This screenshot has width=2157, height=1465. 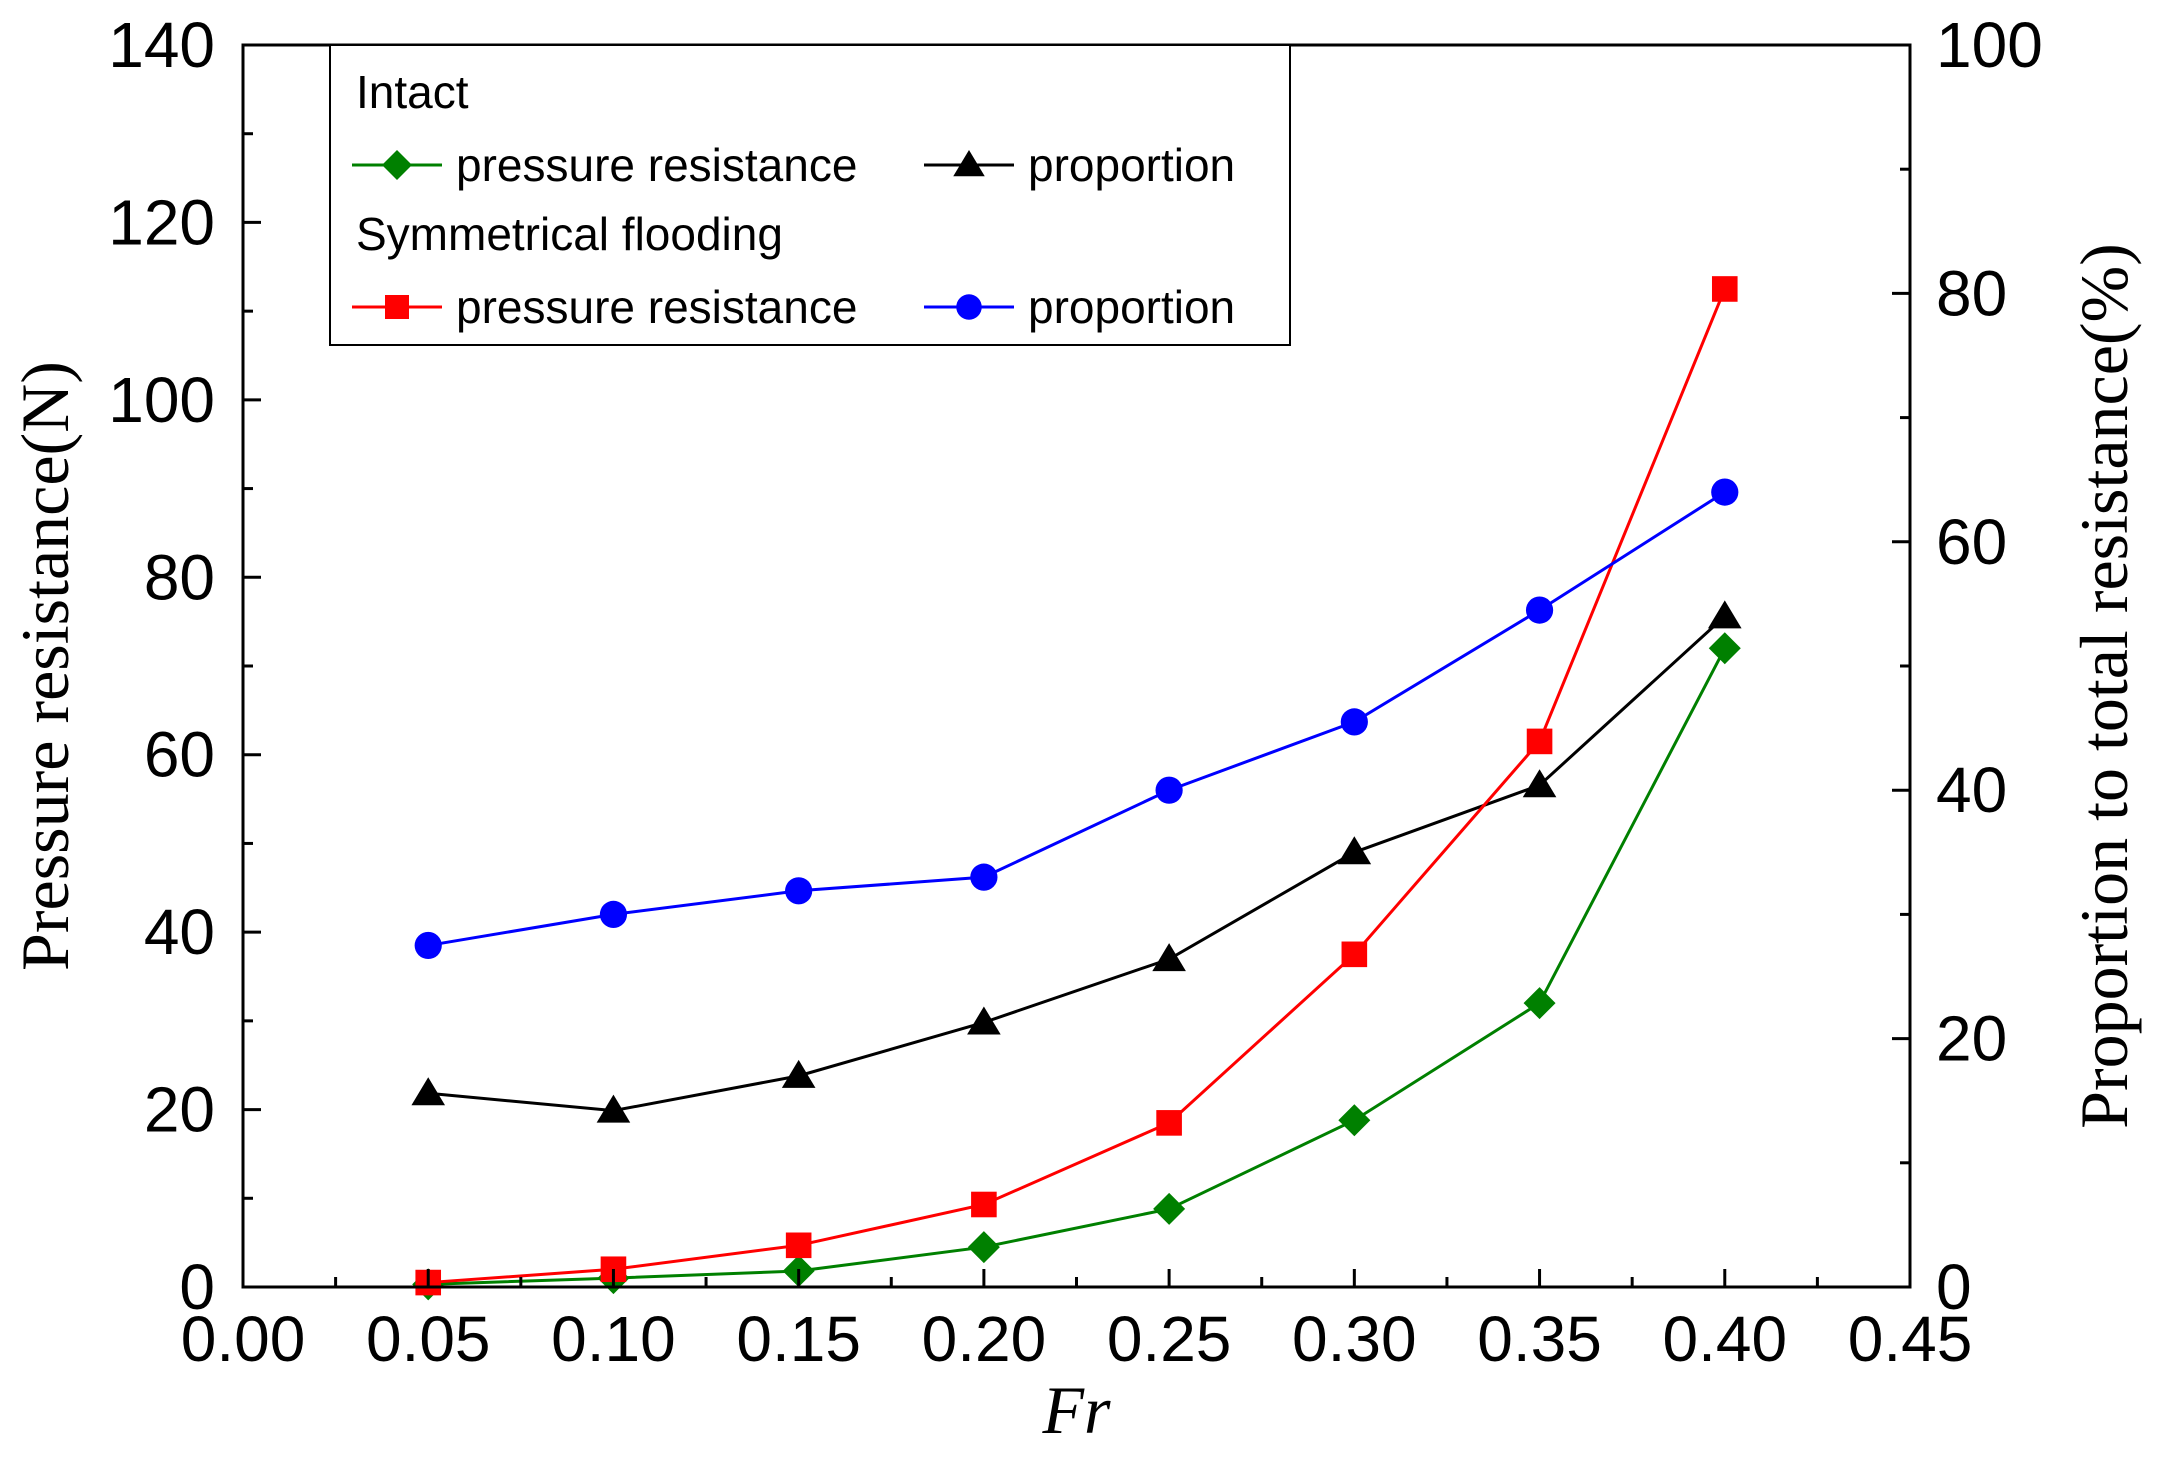 What do you see at coordinates (179, 577) in the screenshot?
I see `y-left-tick-label: 80` at bounding box center [179, 577].